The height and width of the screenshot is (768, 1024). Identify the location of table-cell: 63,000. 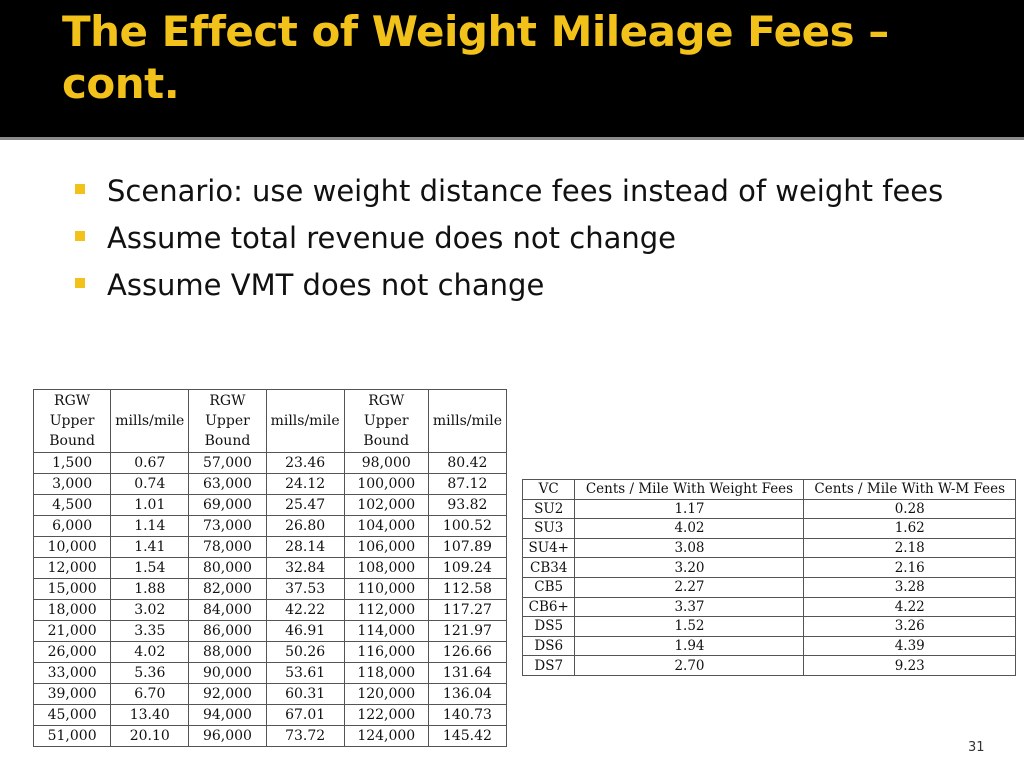
(227, 484).